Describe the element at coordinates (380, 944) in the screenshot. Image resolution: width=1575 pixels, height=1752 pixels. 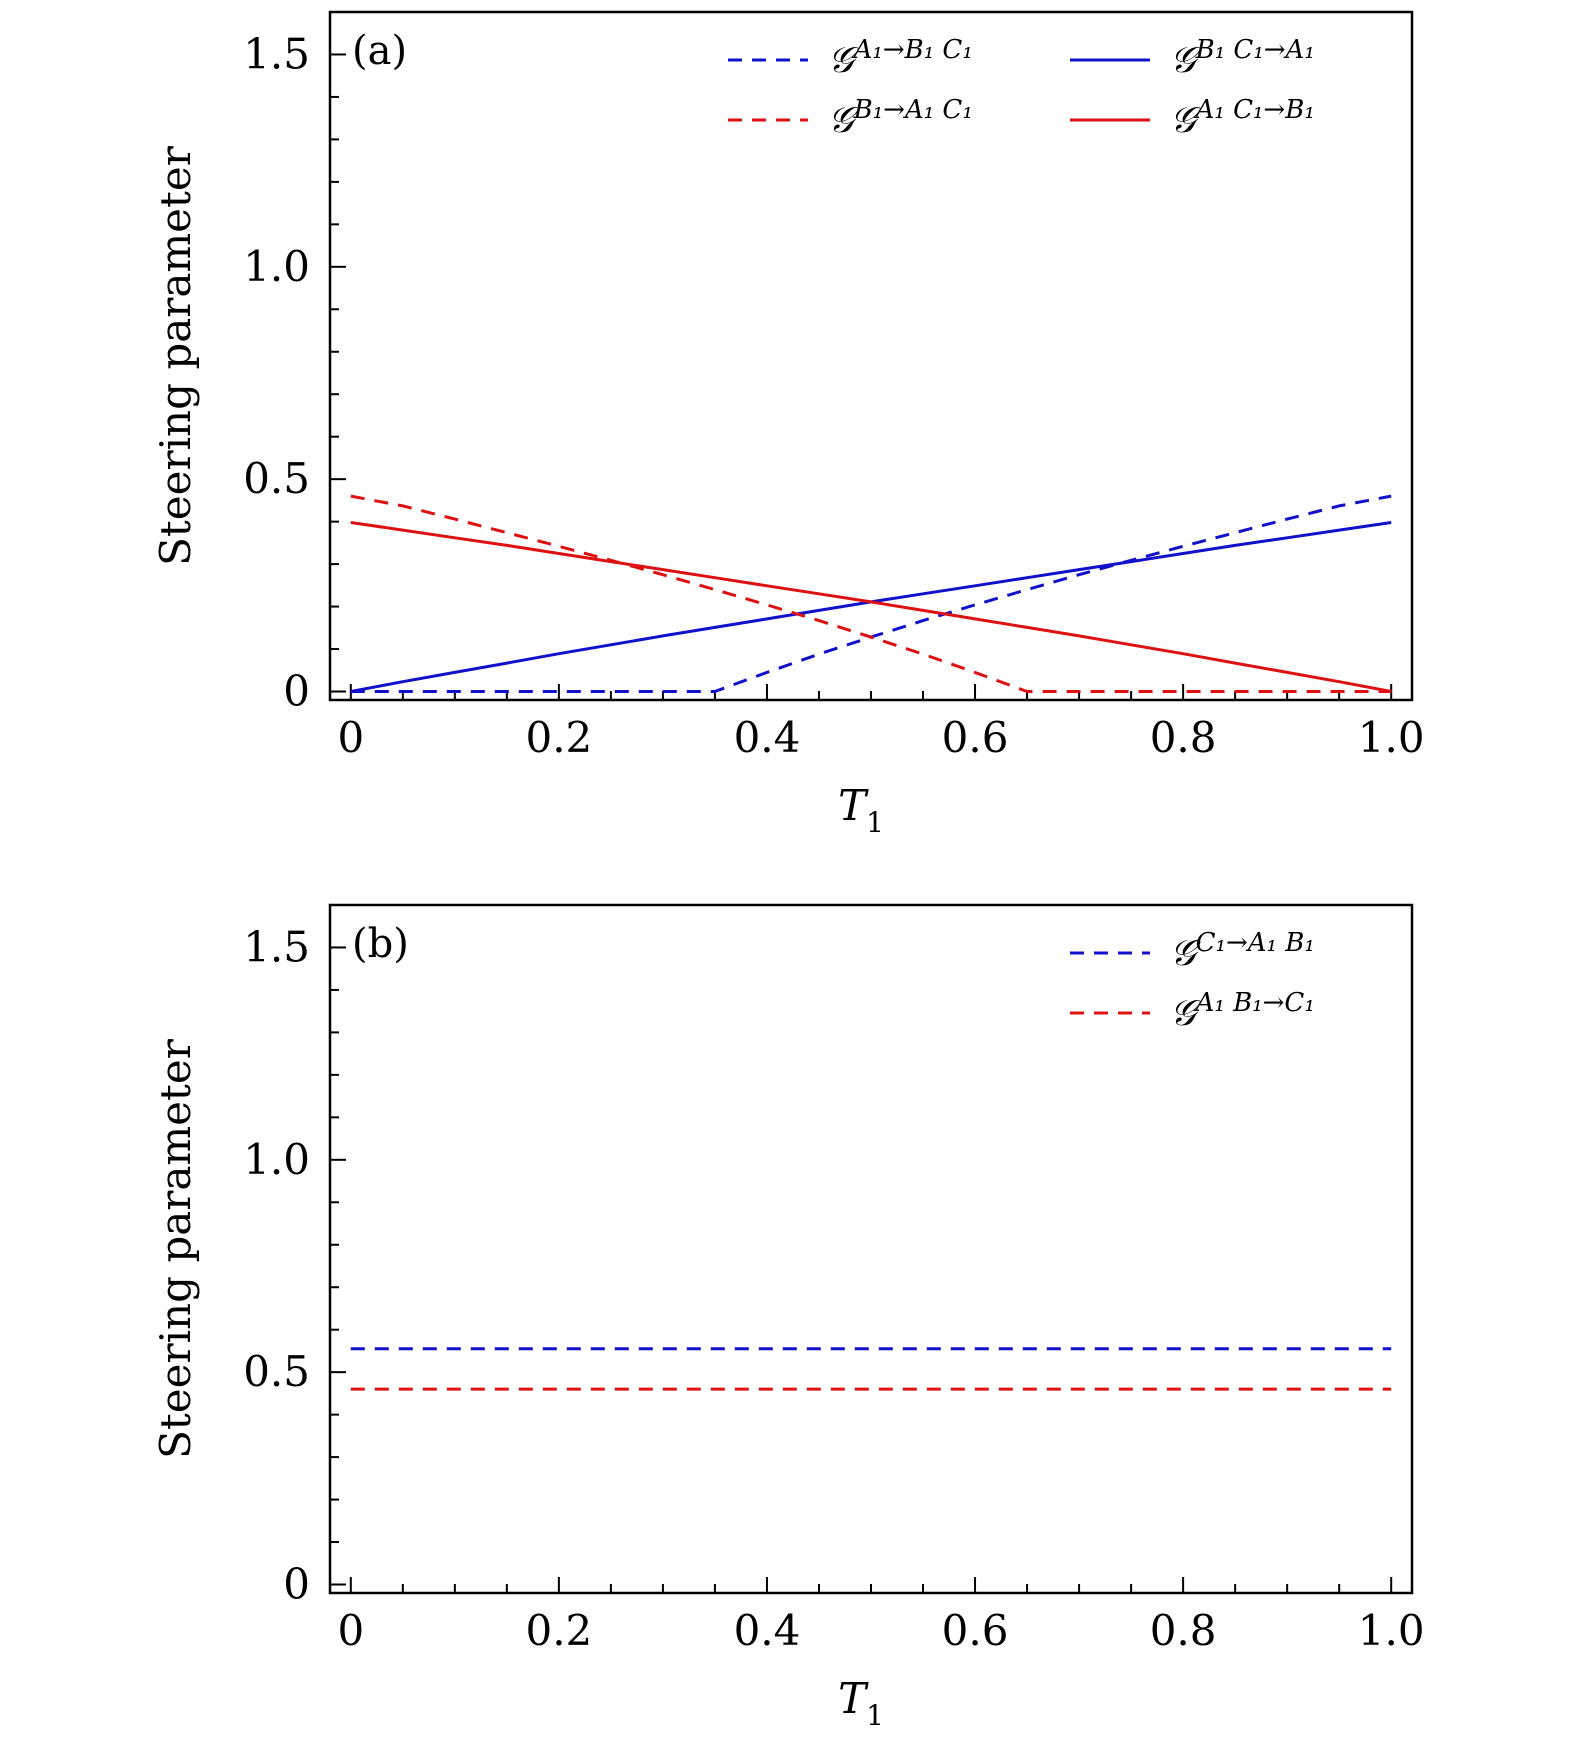
I see `panel-label: (b)` at that location.